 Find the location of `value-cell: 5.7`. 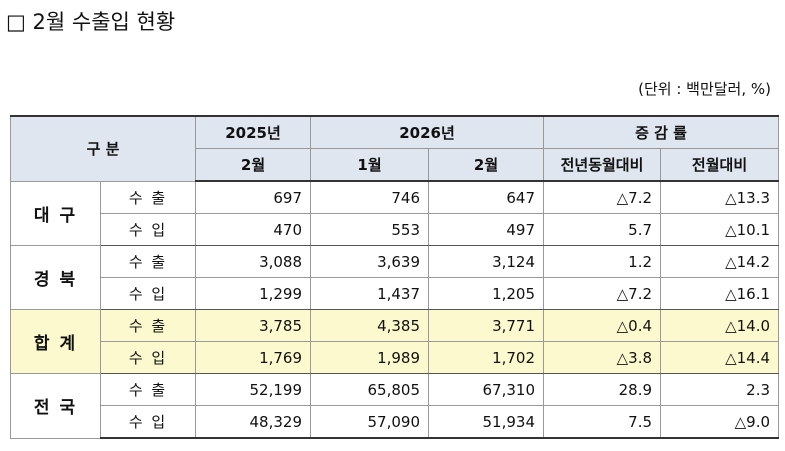

value-cell: 5.7 is located at coordinates (602, 229).